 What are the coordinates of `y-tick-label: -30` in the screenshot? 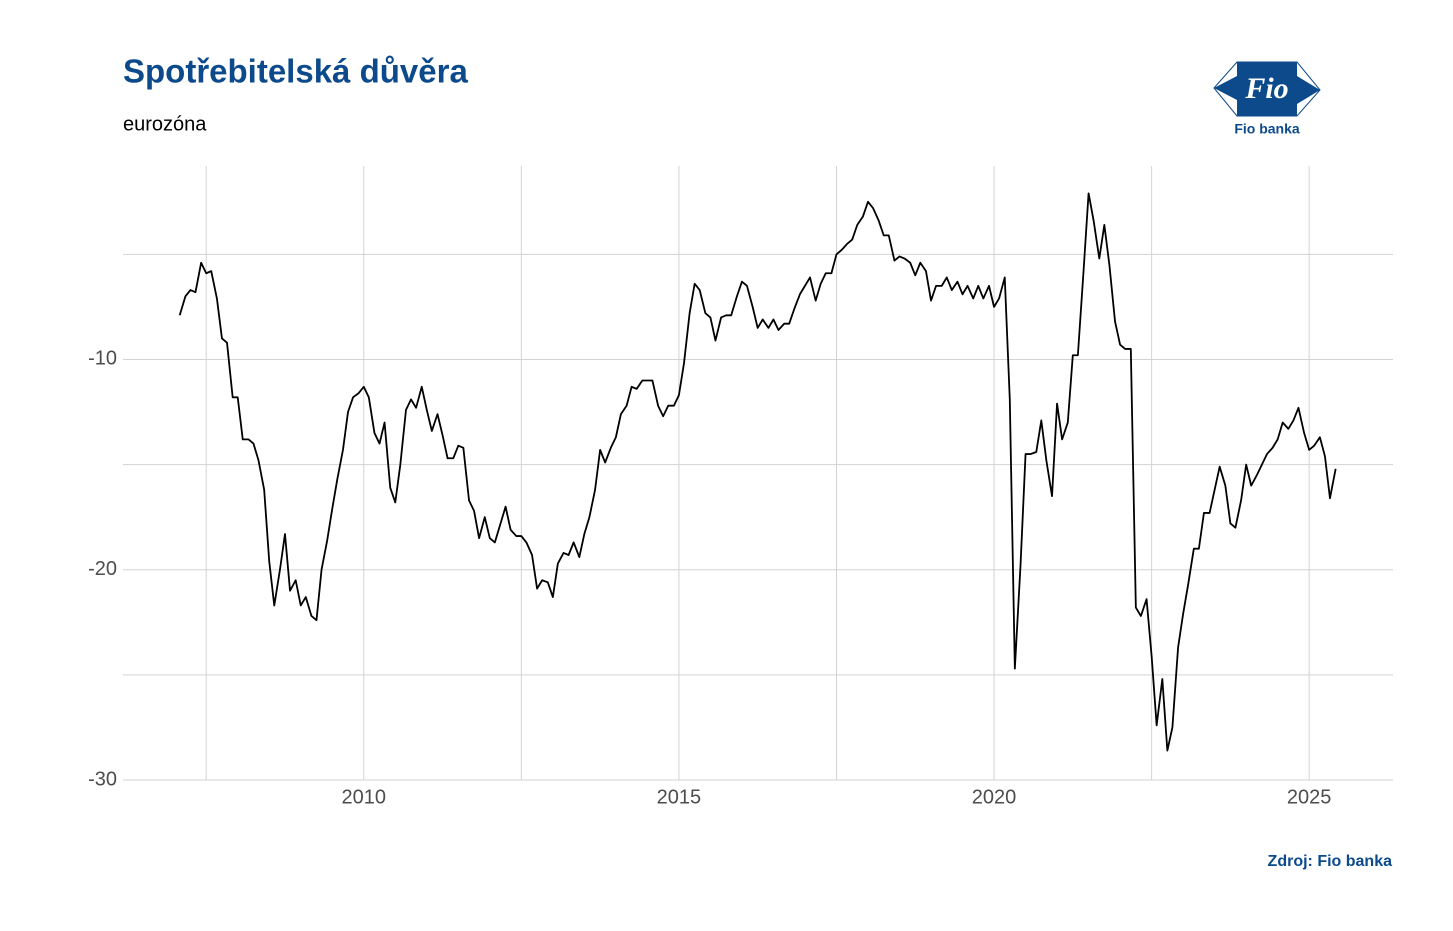 It's located at (102, 779).